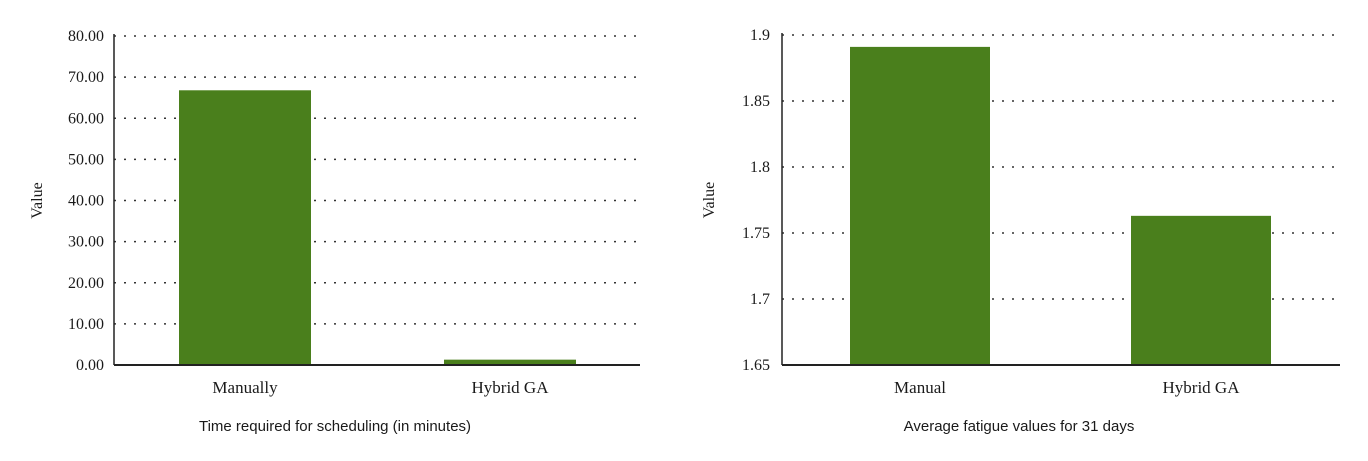  What do you see at coordinates (511, 387) in the screenshot?
I see `time-chart-category-label: Hybrid GA` at bounding box center [511, 387].